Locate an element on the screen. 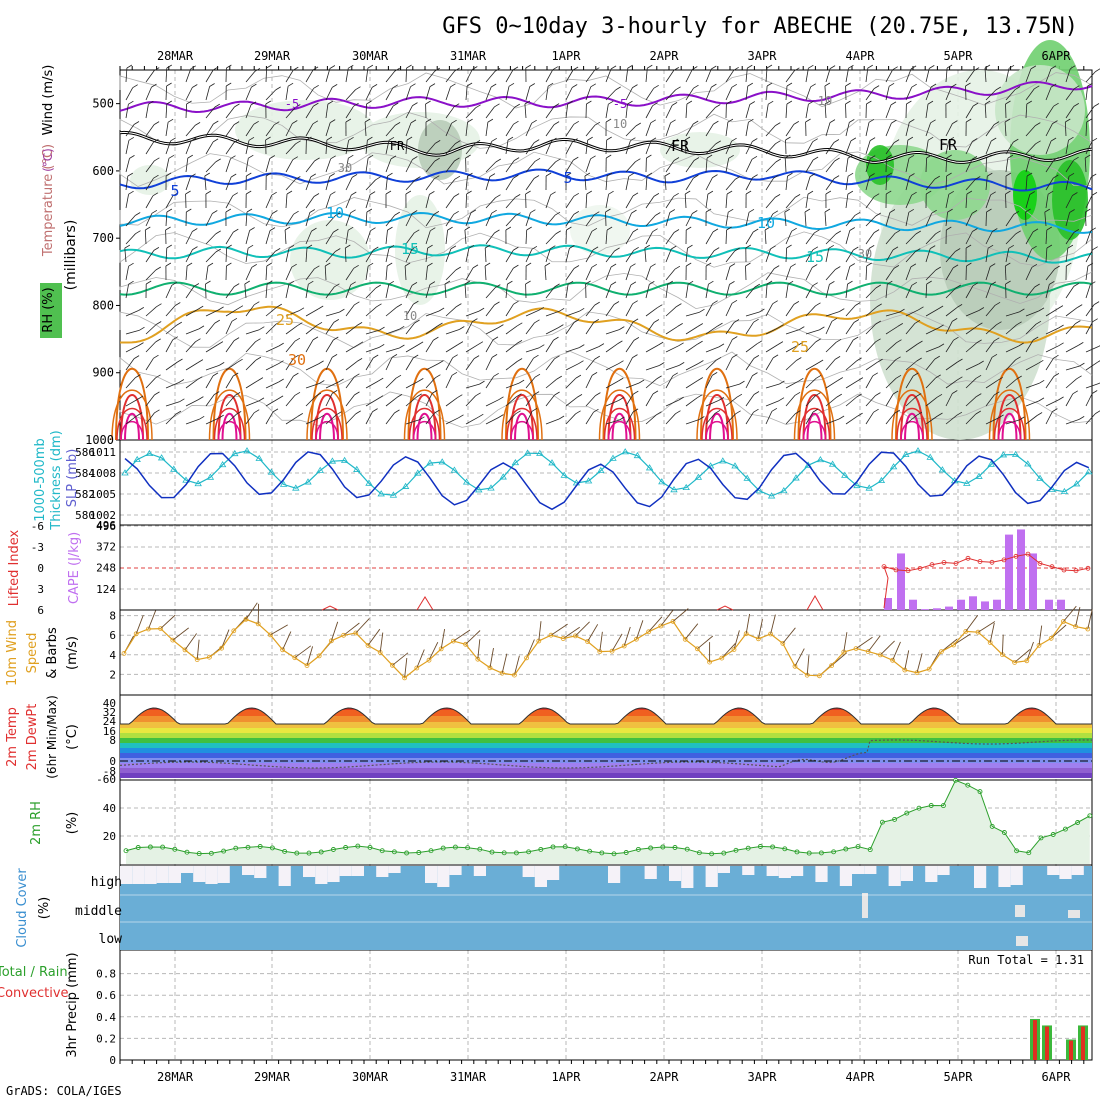 Image resolution: width=1100 pixels, height=1100 pixels. contour-label: 30 is located at coordinates (865, 254).